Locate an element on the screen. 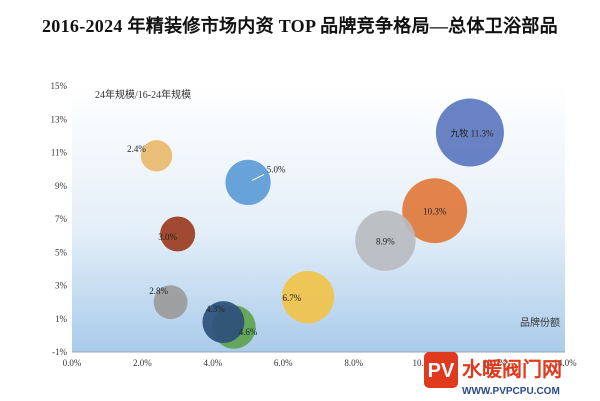  y-tick-label: -1% is located at coordinates (59, 352).